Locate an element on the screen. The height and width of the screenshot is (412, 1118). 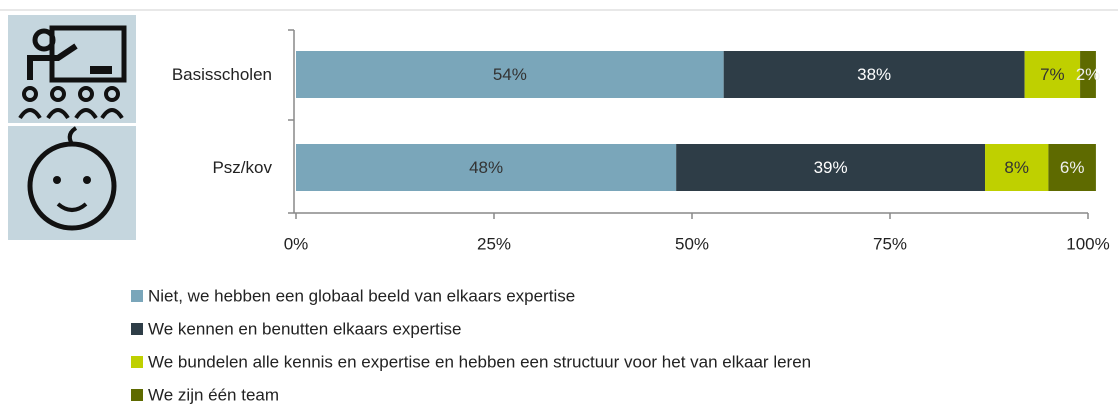
data-label: 7% is located at coordinates (1052, 74).